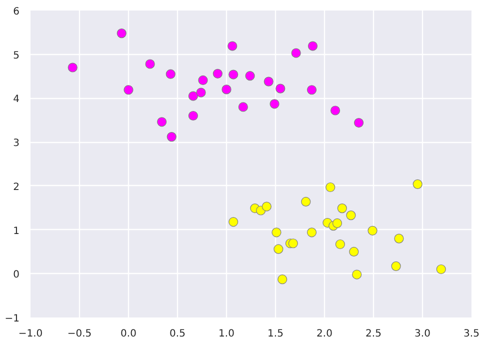 The width and height of the screenshot is (483, 341). What do you see at coordinates (422, 334) in the screenshot?
I see `x-tick-label: 3.0` at bounding box center [422, 334].